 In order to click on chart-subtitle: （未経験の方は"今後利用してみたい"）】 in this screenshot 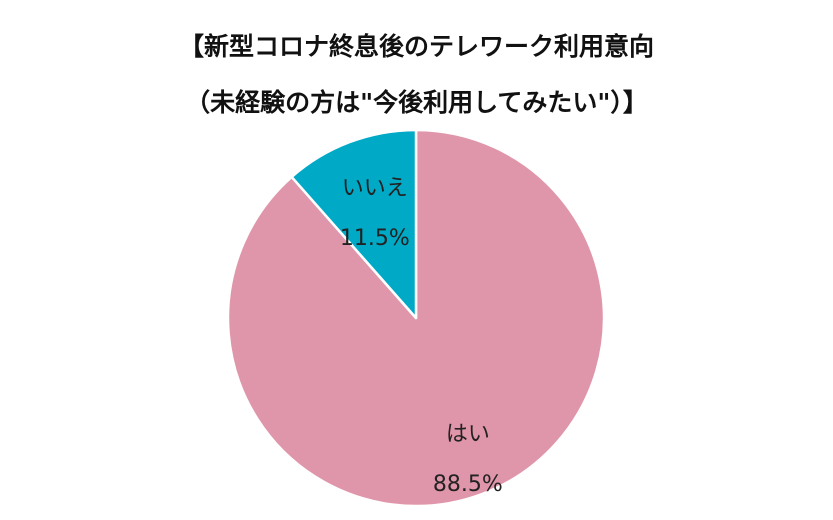, I will do `click(416, 102)`.